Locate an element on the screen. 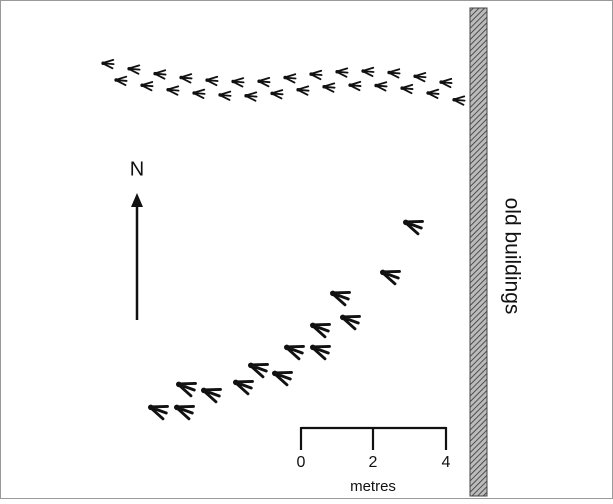  scale-tick-label: 4 is located at coordinates (446, 462).